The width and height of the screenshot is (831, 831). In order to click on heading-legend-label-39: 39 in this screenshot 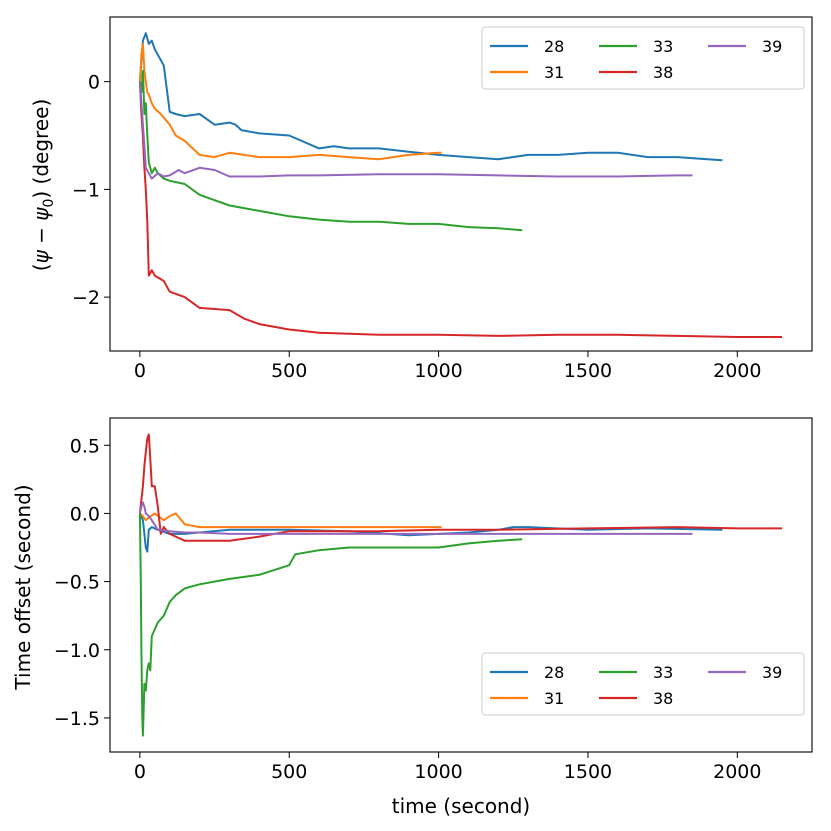, I will do `click(772, 46)`.